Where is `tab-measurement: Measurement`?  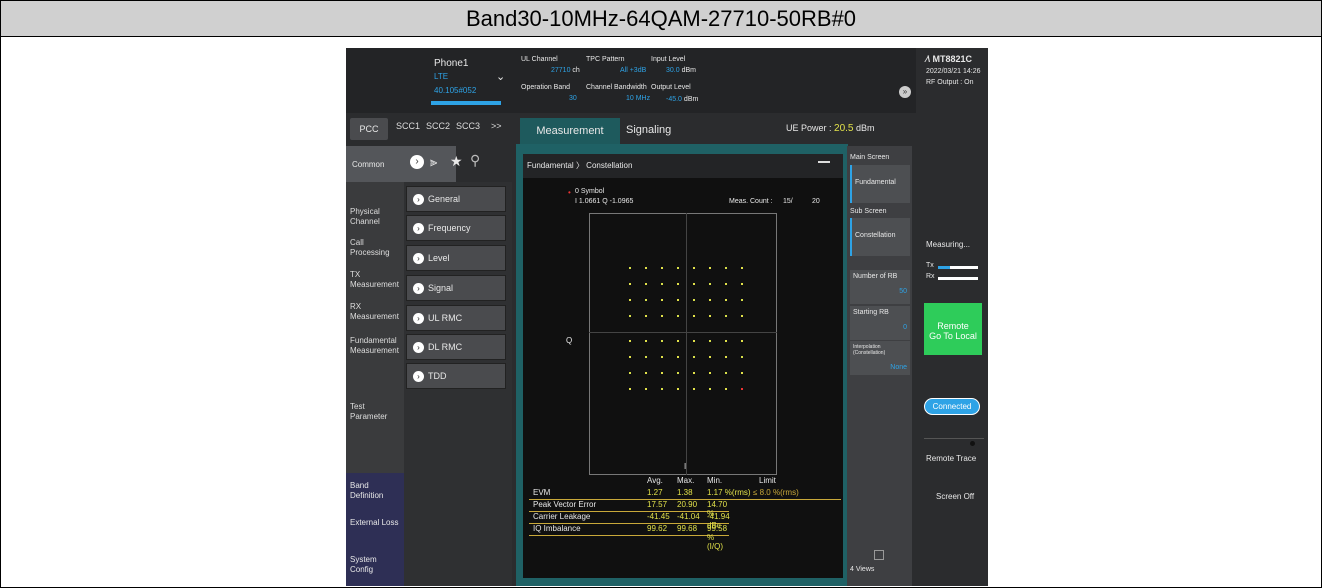
tab-measurement: Measurement is located at coordinates (570, 131).